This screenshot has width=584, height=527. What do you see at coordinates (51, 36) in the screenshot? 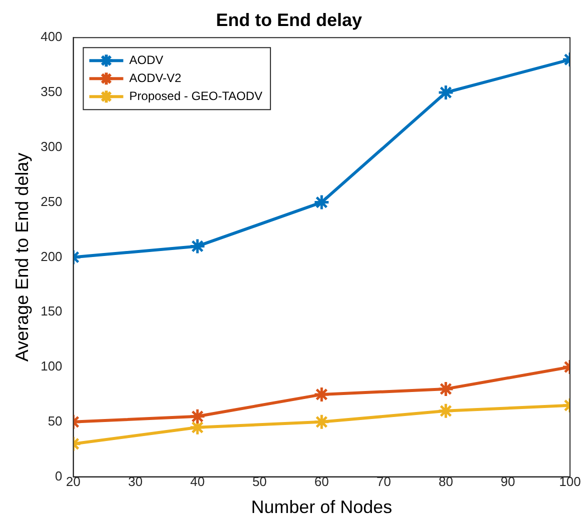
I see `y-tick-label: 400` at bounding box center [51, 36].